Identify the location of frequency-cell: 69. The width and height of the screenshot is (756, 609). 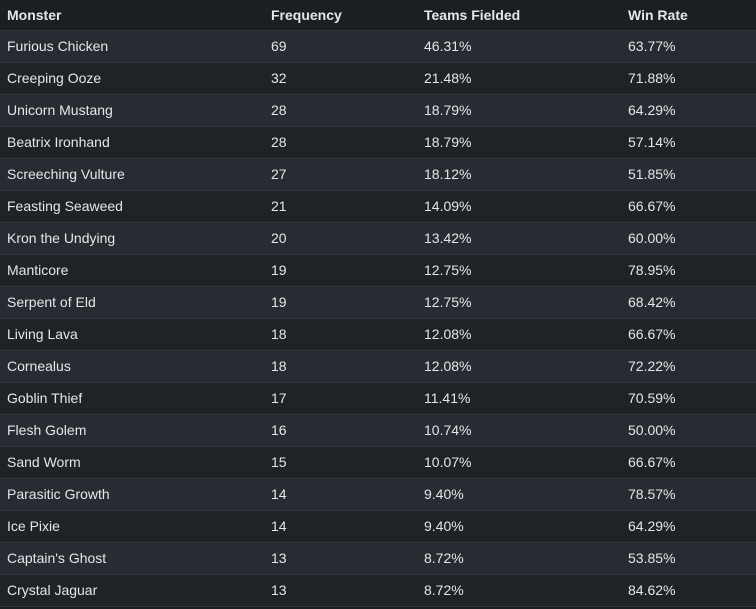
(279, 46).